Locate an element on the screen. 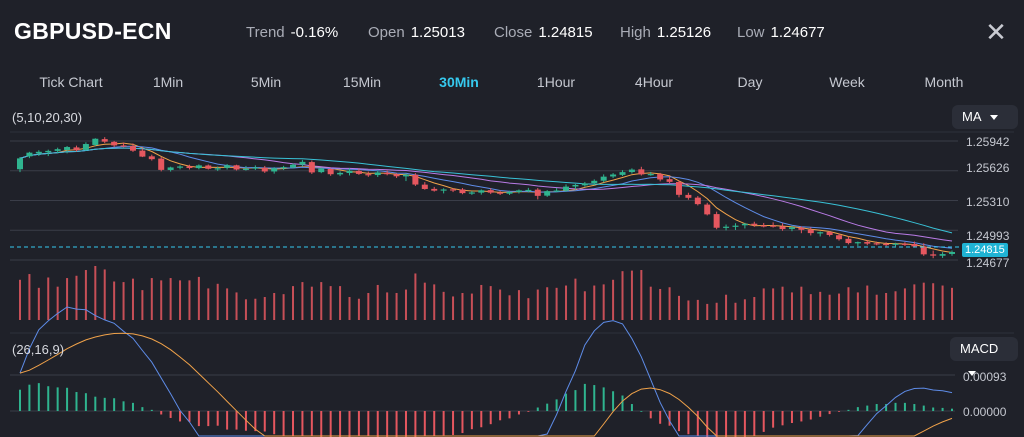  tab-1hour: 1Hour is located at coordinates (556, 82).